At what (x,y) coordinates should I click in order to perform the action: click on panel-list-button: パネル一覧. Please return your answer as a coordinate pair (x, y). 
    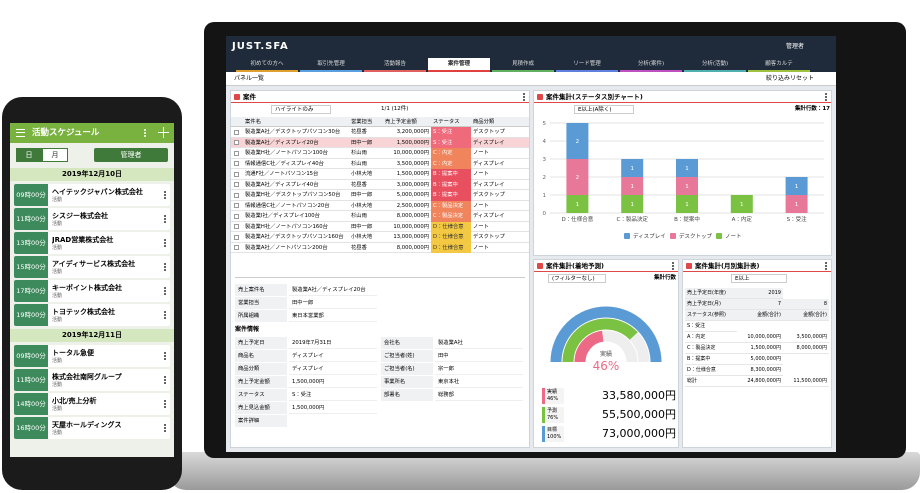
    Looking at the image, I should click on (249, 78).